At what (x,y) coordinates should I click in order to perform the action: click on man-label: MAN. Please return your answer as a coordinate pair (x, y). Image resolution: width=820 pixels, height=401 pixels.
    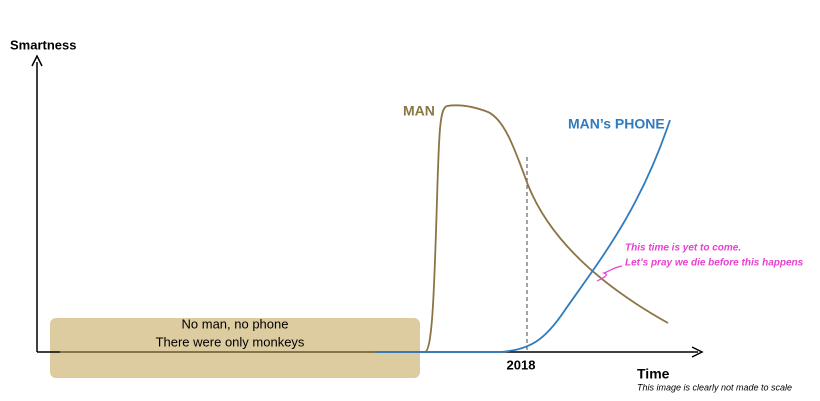
    Looking at the image, I should click on (419, 111).